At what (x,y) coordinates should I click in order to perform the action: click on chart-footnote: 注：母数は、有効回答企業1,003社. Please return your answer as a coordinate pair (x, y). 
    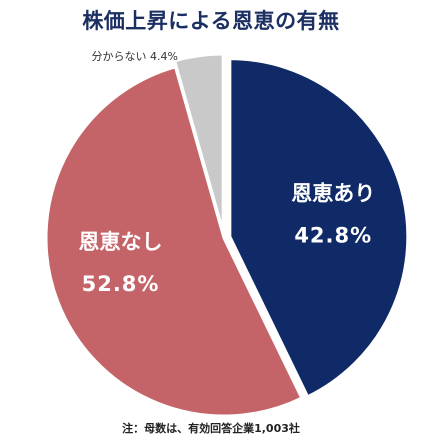
    Looking at the image, I should click on (211, 428).